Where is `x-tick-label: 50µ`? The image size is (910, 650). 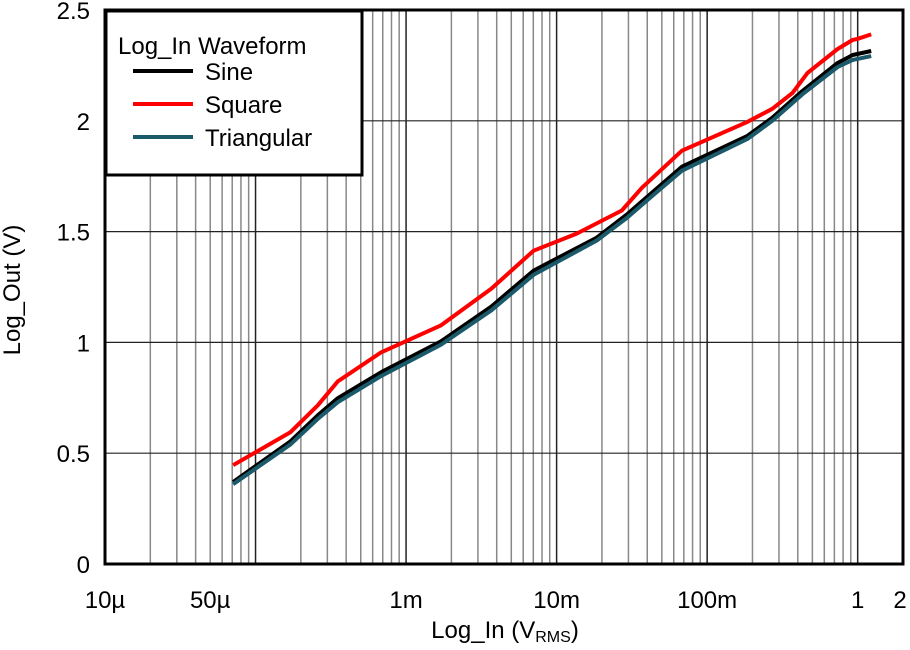
x-tick-label: 50µ is located at coordinates (210, 600).